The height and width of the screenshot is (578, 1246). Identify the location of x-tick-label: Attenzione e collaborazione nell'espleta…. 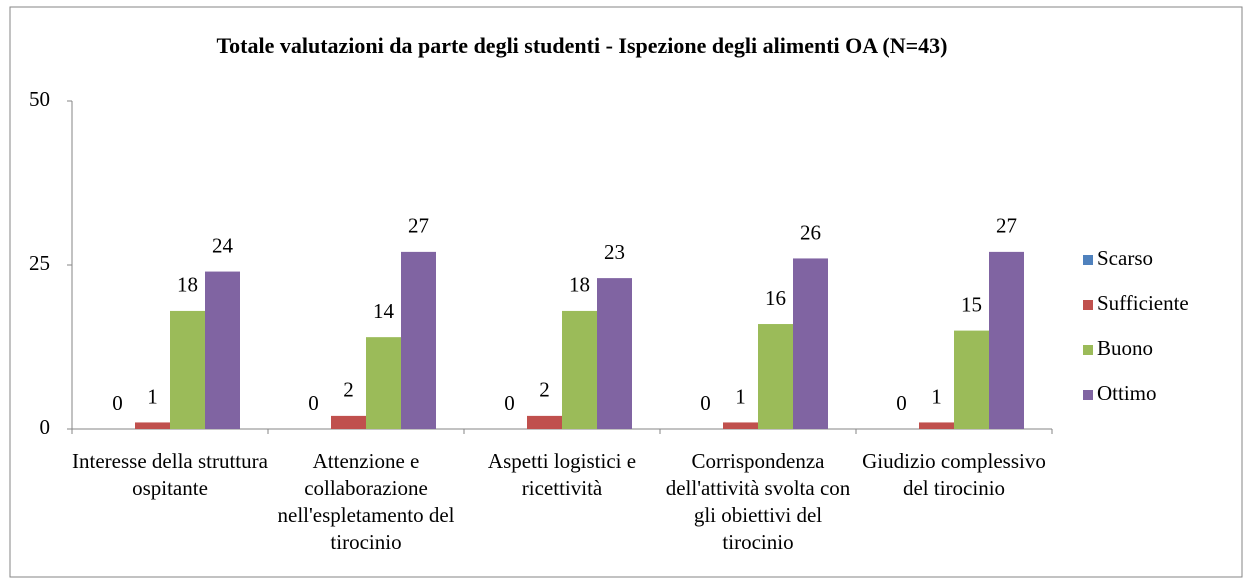
(366, 501).